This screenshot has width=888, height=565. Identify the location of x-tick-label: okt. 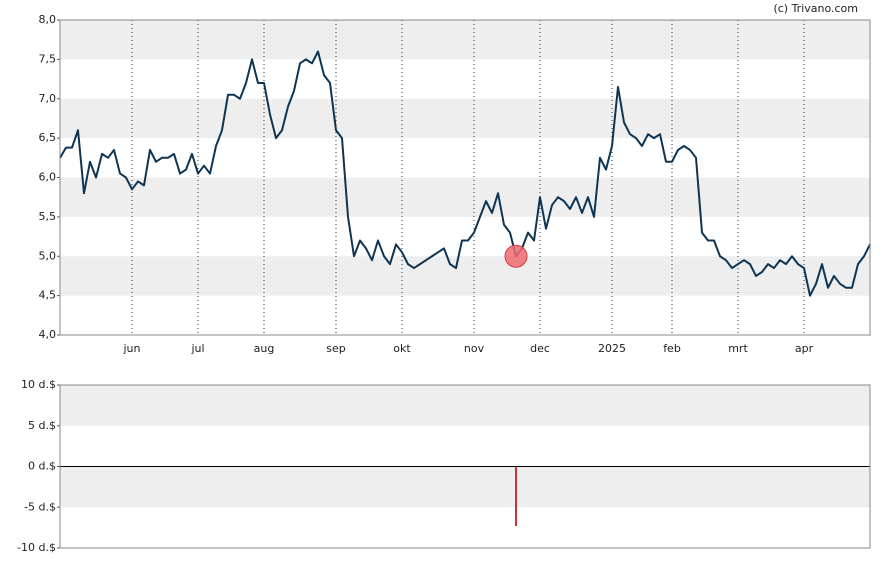
(402, 348).